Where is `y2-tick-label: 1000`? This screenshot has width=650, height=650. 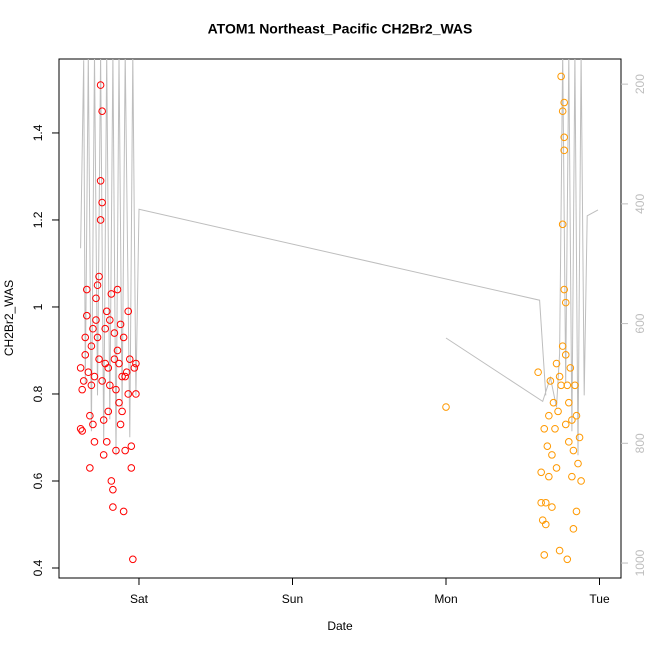 y2-tick-label: 1000 is located at coordinates (640, 562).